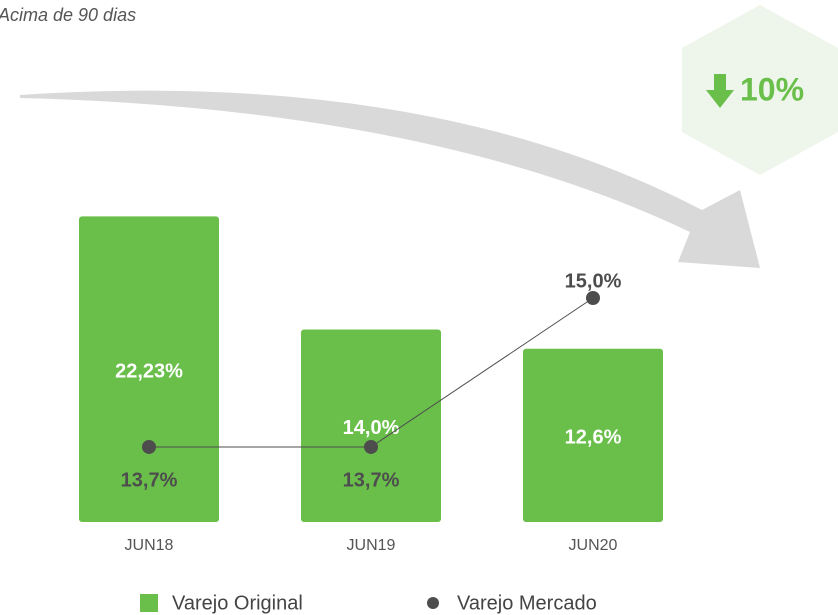 This screenshot has width=838, height=615. What do you see at coordinates (772, 89) in the screenshot?
I see `badge-value: 10%` at bounding box center [772, 89].